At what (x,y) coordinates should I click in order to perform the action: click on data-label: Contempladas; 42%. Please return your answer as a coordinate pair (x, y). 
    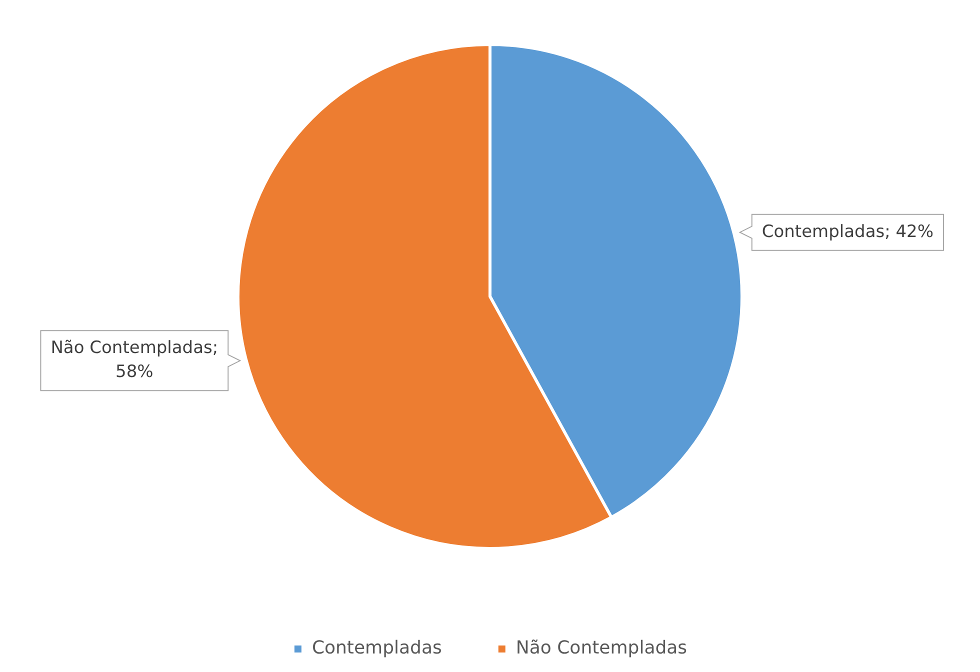
    Looking at the image, I should click on (848, 232).